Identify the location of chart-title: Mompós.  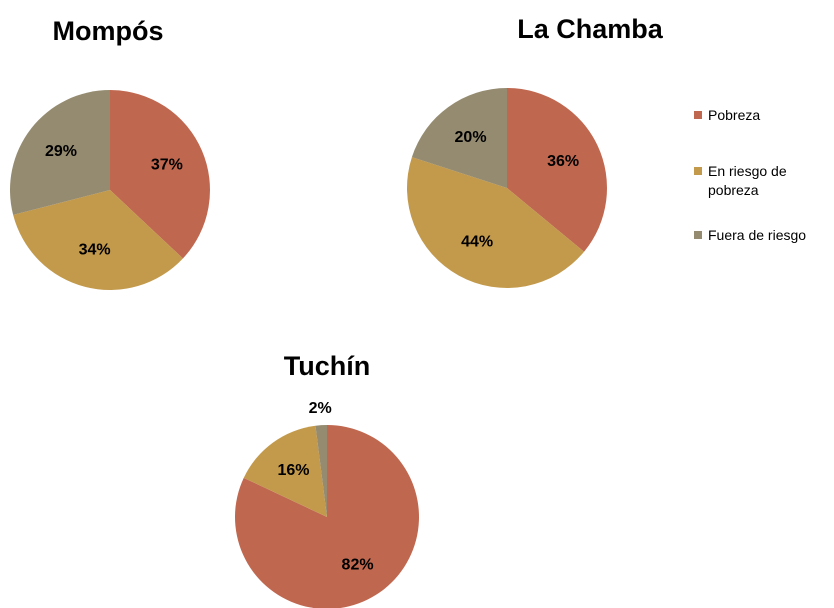
(108, 31).